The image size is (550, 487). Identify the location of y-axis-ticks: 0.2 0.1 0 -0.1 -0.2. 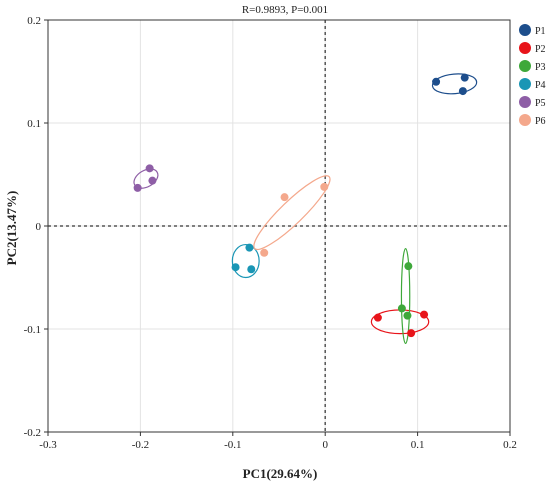
(36, 227).